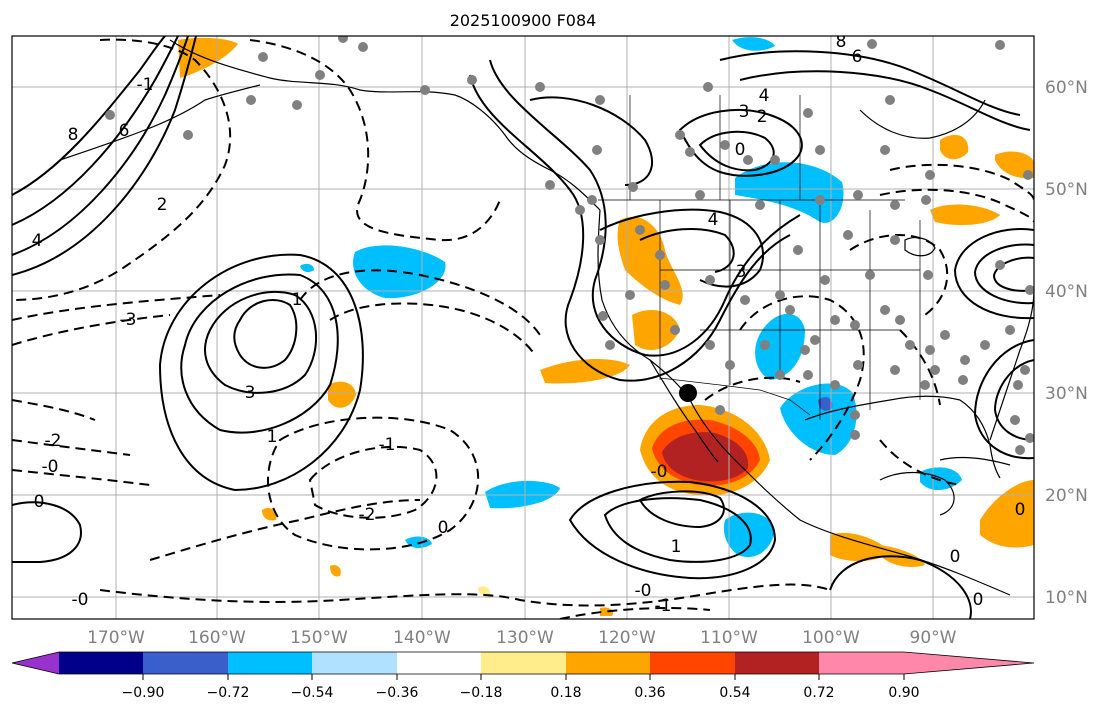 Image resolution: width=1105 pixels, height=712 pixels. I want to click on gulf-coast, so click(882, 408).